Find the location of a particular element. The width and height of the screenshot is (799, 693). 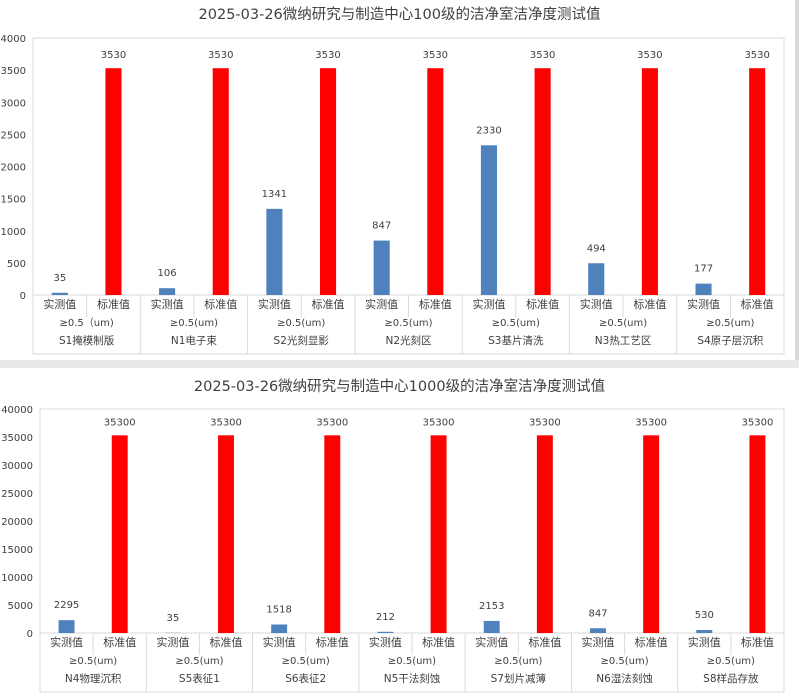

y-tick-label: 2000 is located at coordinates (13, 168).